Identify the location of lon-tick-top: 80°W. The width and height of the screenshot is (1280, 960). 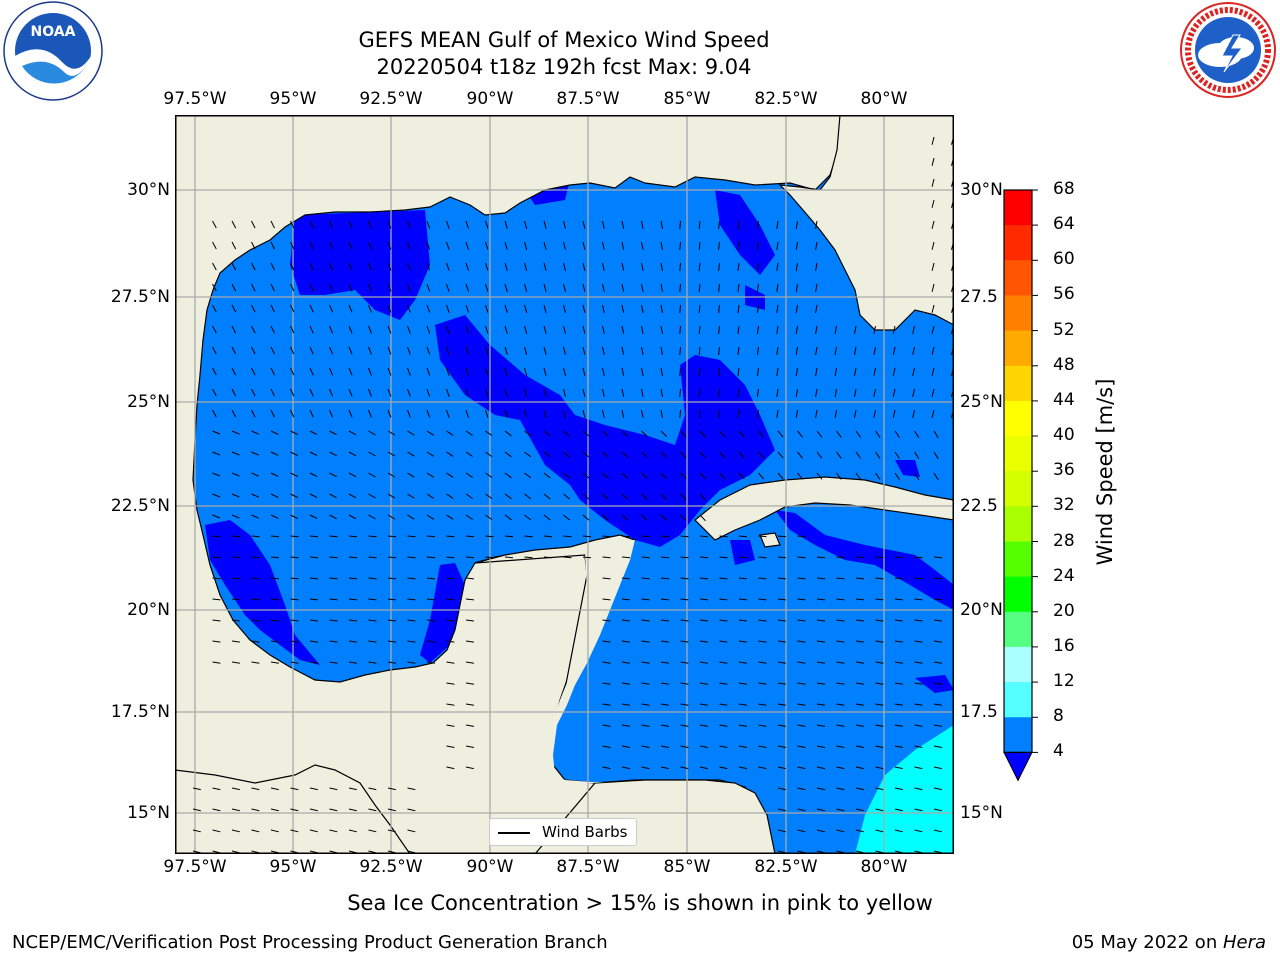
(884, 99).